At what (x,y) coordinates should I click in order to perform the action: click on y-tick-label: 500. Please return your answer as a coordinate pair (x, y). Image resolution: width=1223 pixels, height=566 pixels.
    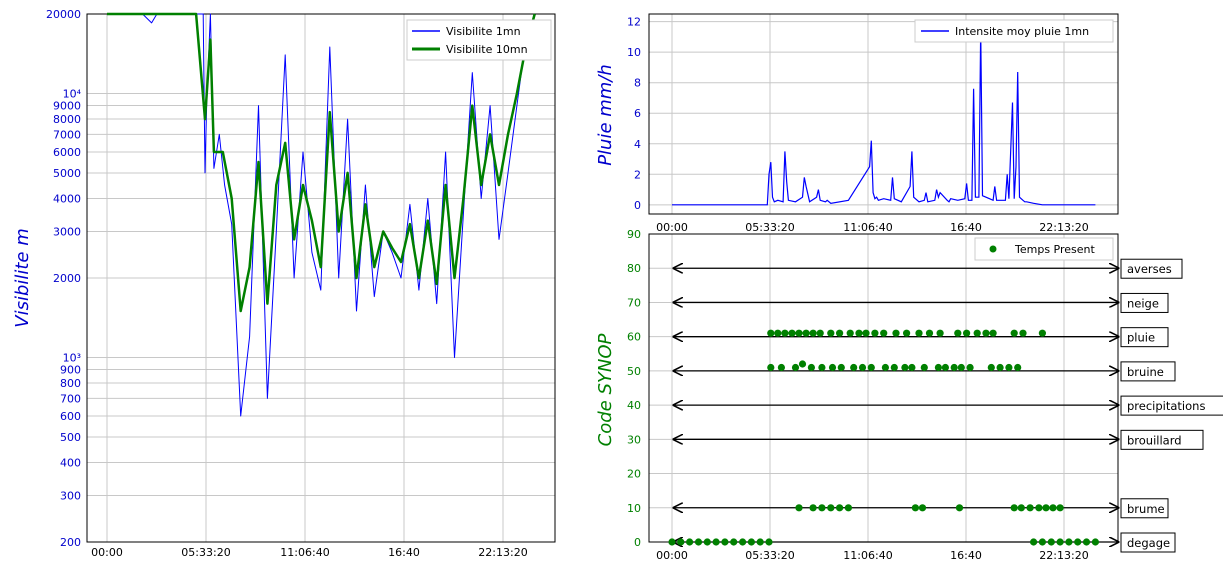
    Looking at the image, I should click on (70, 437).